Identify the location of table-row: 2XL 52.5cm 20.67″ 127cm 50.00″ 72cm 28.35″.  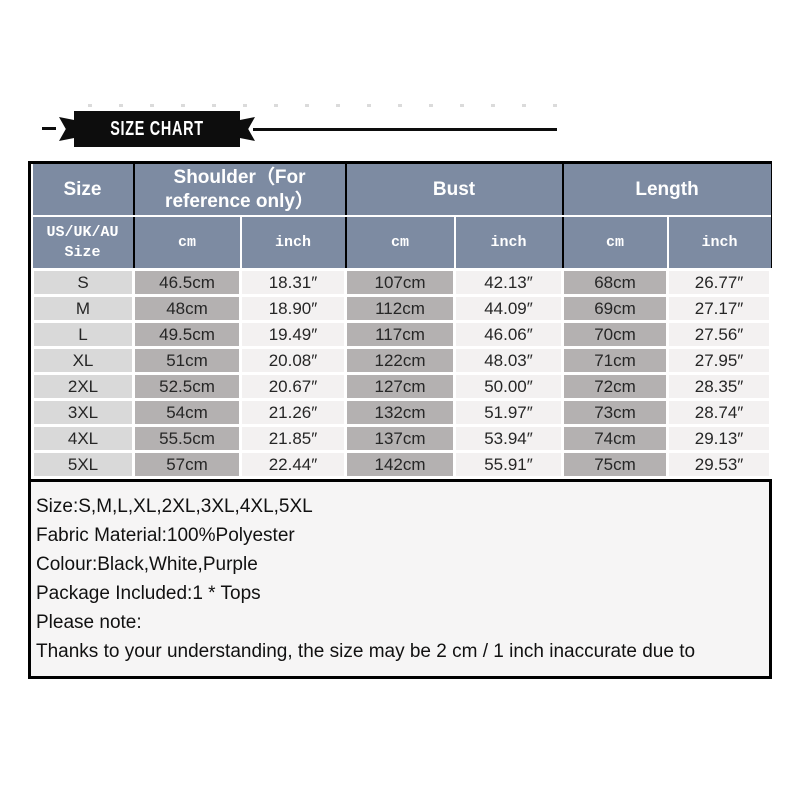
(402, 386).